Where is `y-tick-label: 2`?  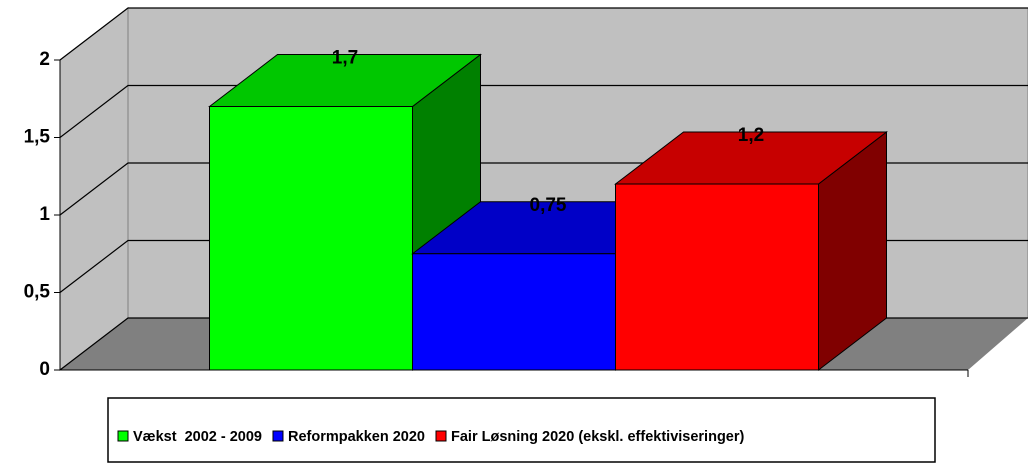
y-tick-label: 2 is located at coordinates (44, 59).